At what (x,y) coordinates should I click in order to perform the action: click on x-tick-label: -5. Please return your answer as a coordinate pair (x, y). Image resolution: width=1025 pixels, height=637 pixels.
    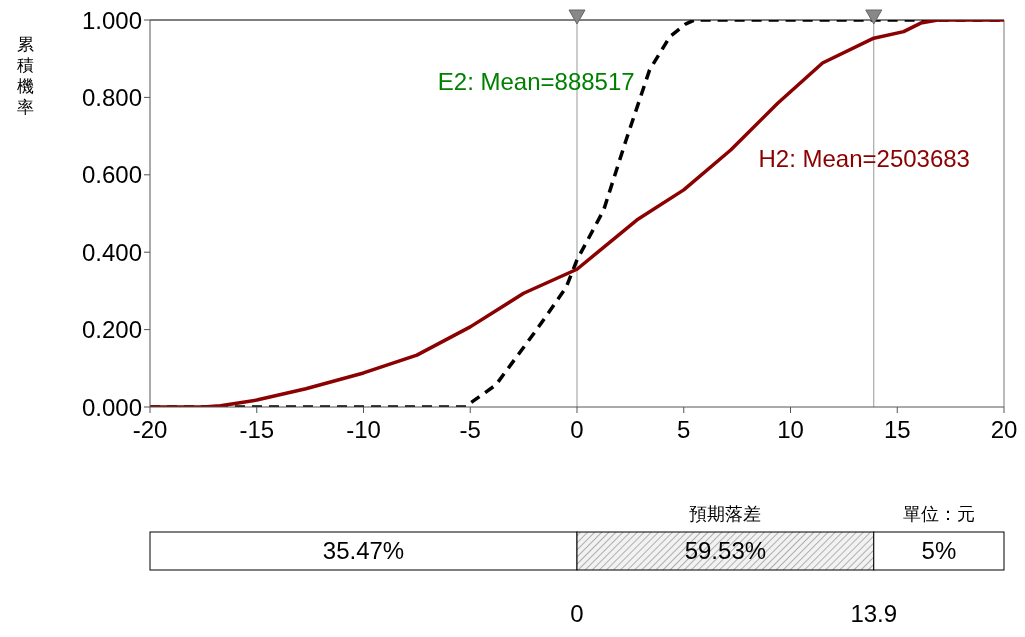
    Looking at the image, I should click on (470, 430).